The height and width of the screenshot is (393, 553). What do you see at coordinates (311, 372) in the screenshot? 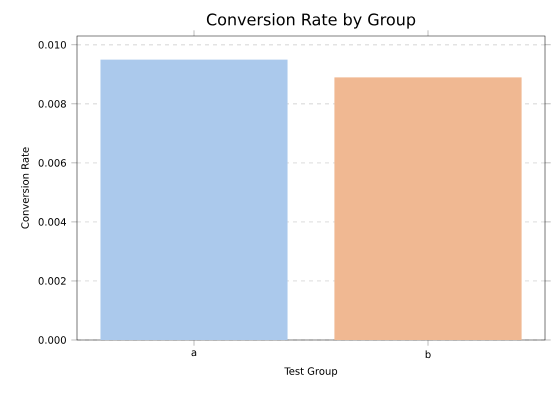
I see `x-axis-title: Test Group` at bounding box center [311, 372].